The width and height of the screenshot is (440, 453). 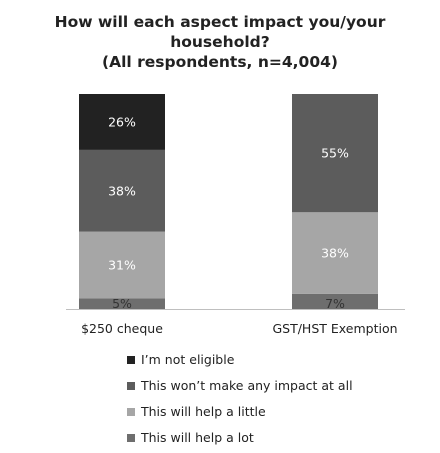 I want to click on chart-title-line-2: household?, so click(x=220, y=42).